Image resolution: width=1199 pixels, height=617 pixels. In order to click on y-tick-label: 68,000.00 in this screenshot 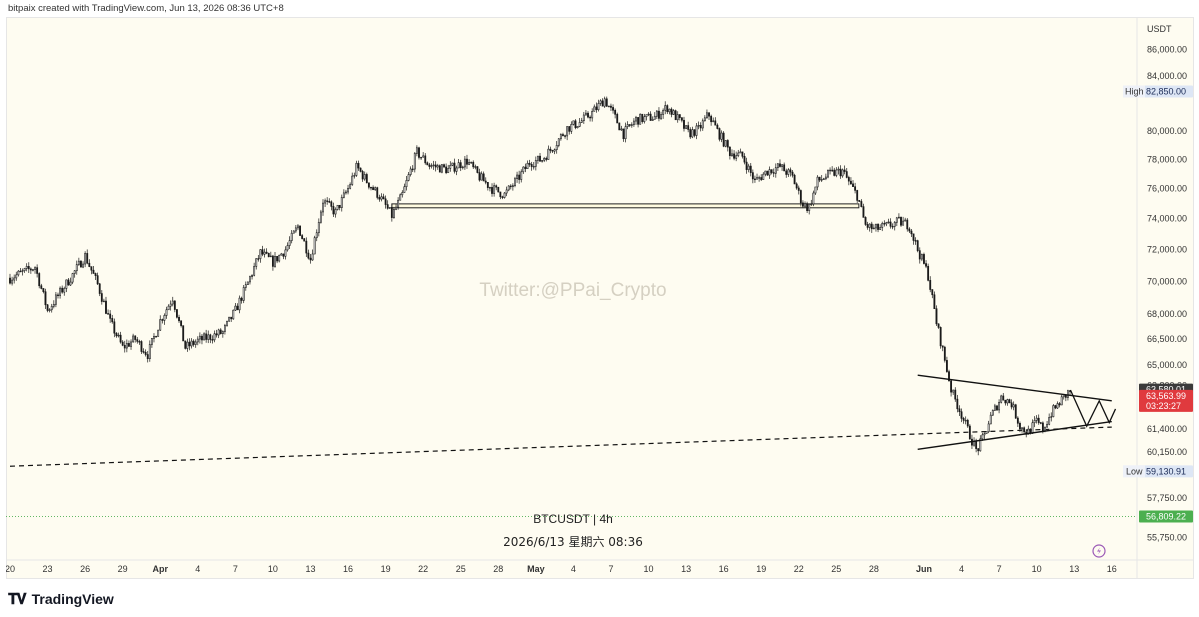, I will do `click(1167, 314)`.